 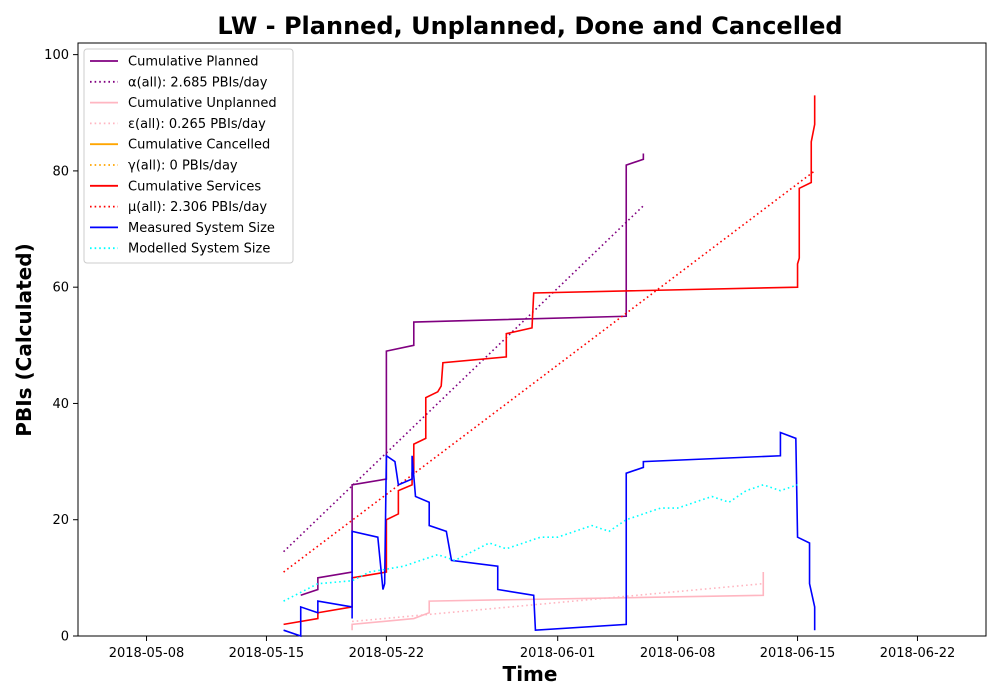 I want to click on series-line-cumulative-unplanned, so click(x=558, y=601).